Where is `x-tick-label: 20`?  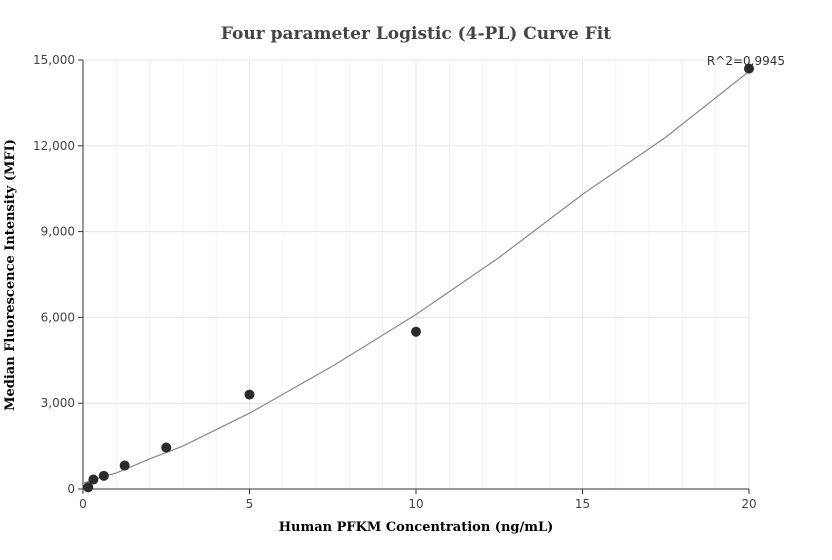 x-tick-label: 20 is located at coordinates (748, 504).